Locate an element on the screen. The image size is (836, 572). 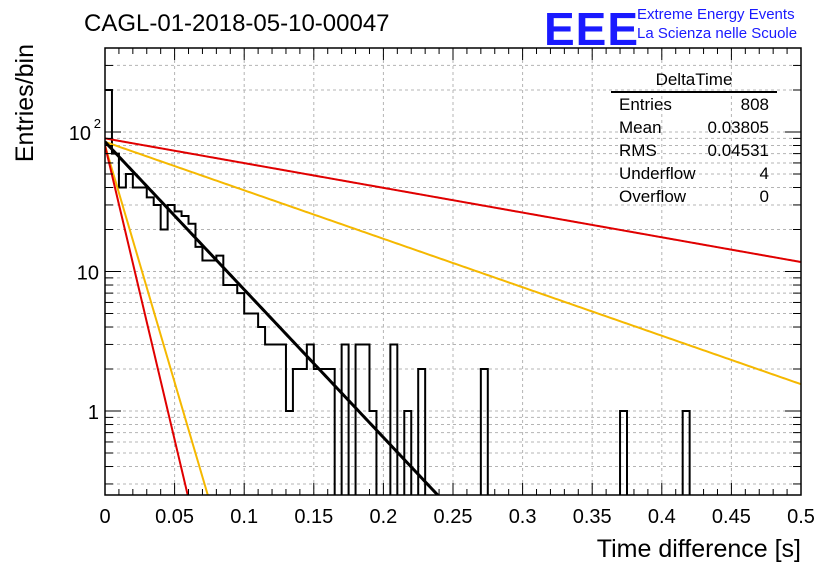
x-tick-label: 0.1 is located at coordinates (244, 517).